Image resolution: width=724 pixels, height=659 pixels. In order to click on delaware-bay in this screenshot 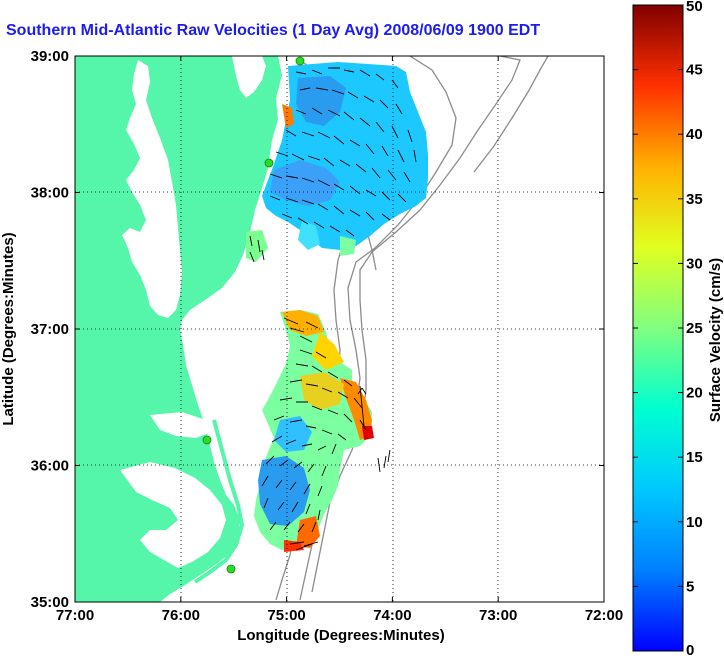, I will do `click(249, 77)`.